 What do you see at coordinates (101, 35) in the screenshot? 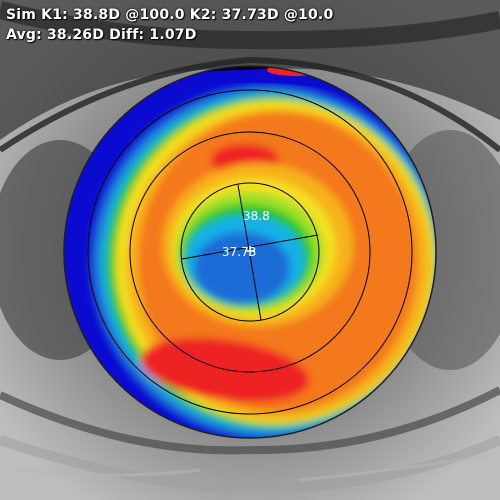
I see `avg-diff-readout: Avg: 38.26D Diff: 1.07D` at bounding box center [101, 35].